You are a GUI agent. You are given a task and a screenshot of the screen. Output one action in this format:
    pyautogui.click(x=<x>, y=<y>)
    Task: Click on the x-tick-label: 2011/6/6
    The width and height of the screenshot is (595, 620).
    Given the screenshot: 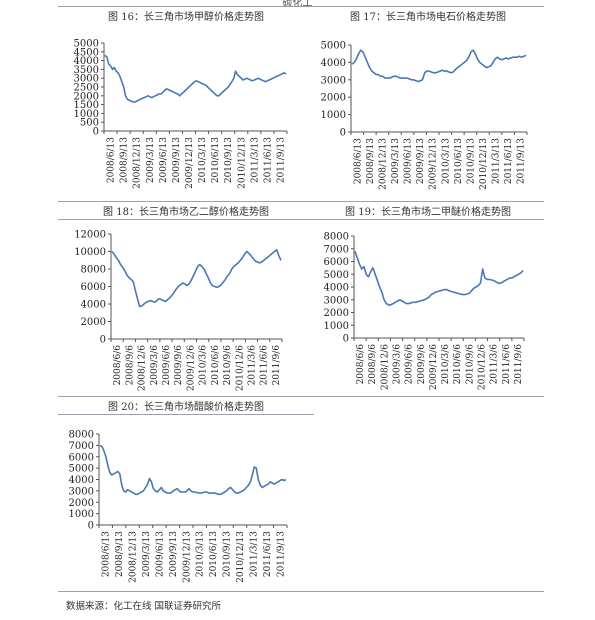 What is the action you would take?
    pyautogui.click(x=507, y=364)
    